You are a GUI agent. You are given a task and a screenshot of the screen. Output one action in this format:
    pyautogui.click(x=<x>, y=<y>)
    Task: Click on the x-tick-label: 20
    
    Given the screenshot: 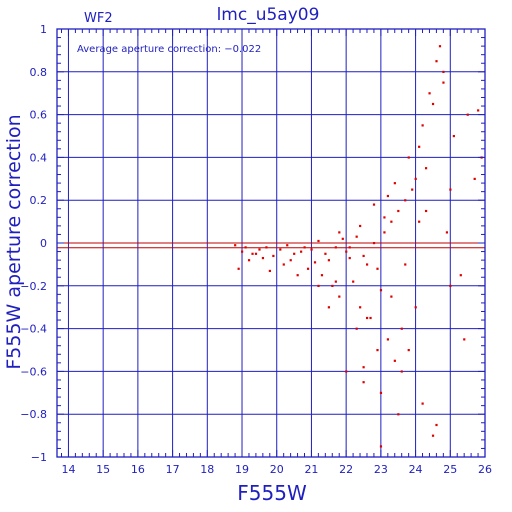 What is the action you would take?
    pyautogui.click(x=277, y=469)
    